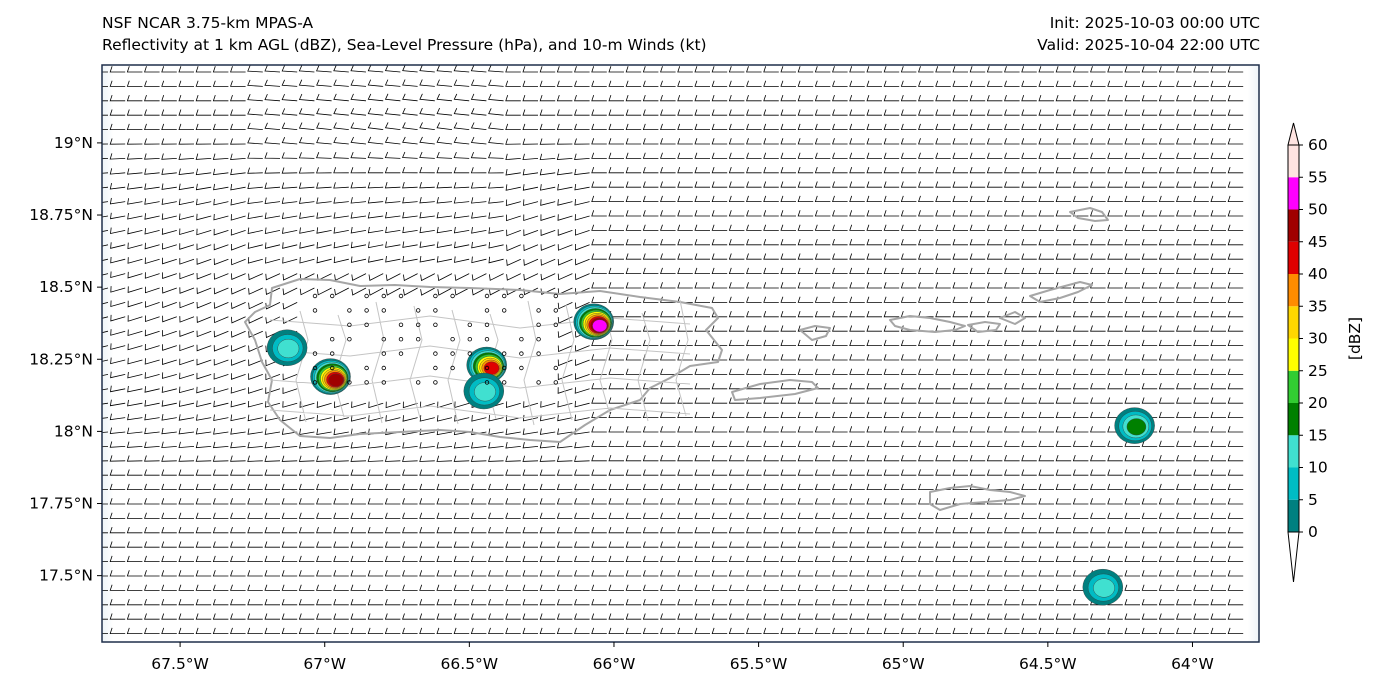 The height and width of the screenshot is (687, 1378). Describe the element at coordinates (324, 664) in the screenshot. I see `lon-tick-label: 67°W` at that location.